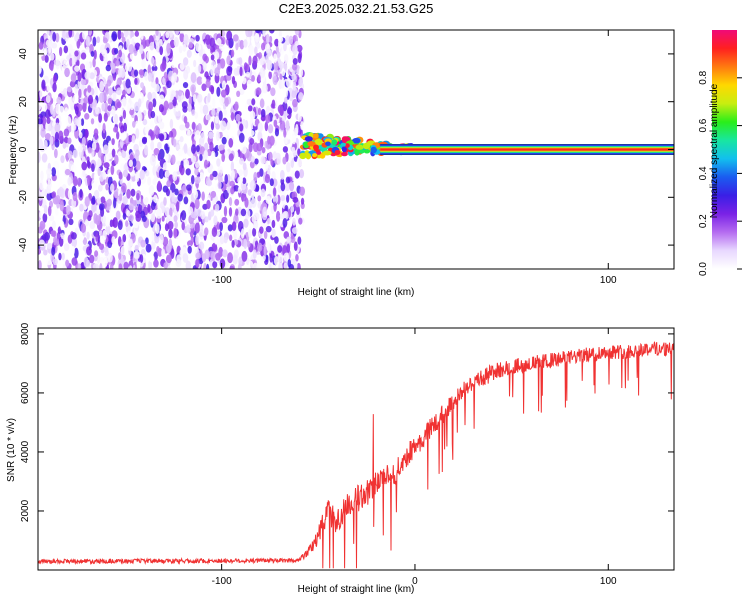 The height and width of the screenshot is (600, 750). What do you see at coordinates (527, 149) in the screenshot?
I see `carrier-band` at bounding box center [527, 149].